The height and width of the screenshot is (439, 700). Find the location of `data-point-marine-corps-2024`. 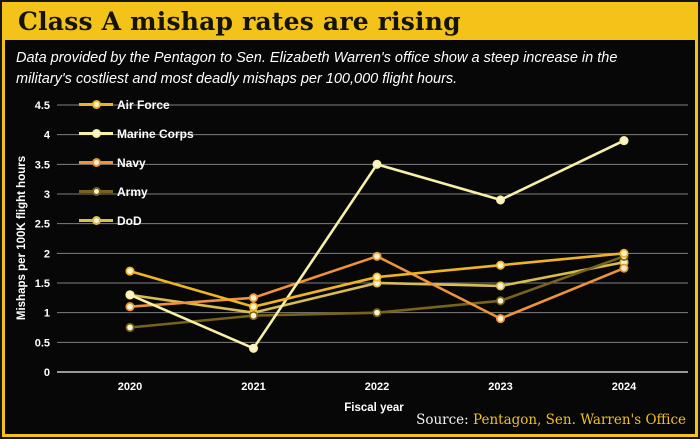

data-point-marine-corps-2024 is located at coordinates (624, 141).